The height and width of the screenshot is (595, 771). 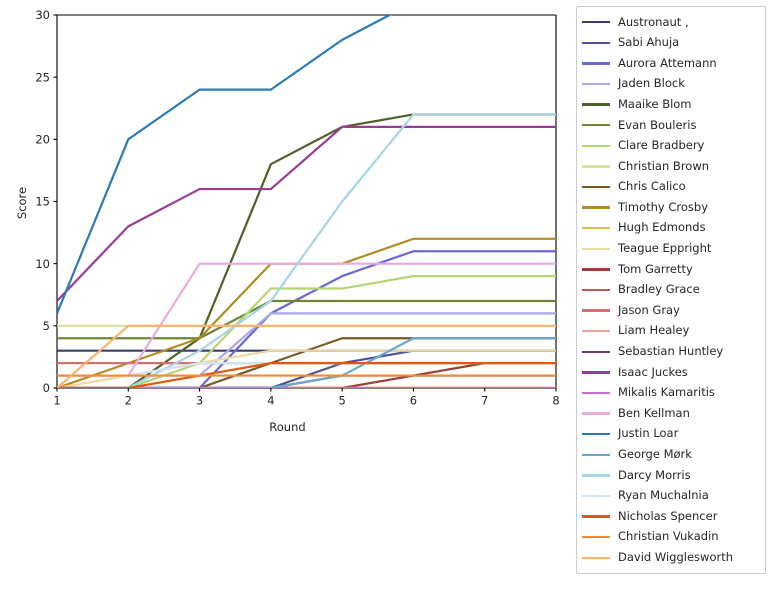 What do you see at coordinates (670, 331) in the screenshot?
I see `legend-item: Liam Healey` at bounding box center [670, 331].